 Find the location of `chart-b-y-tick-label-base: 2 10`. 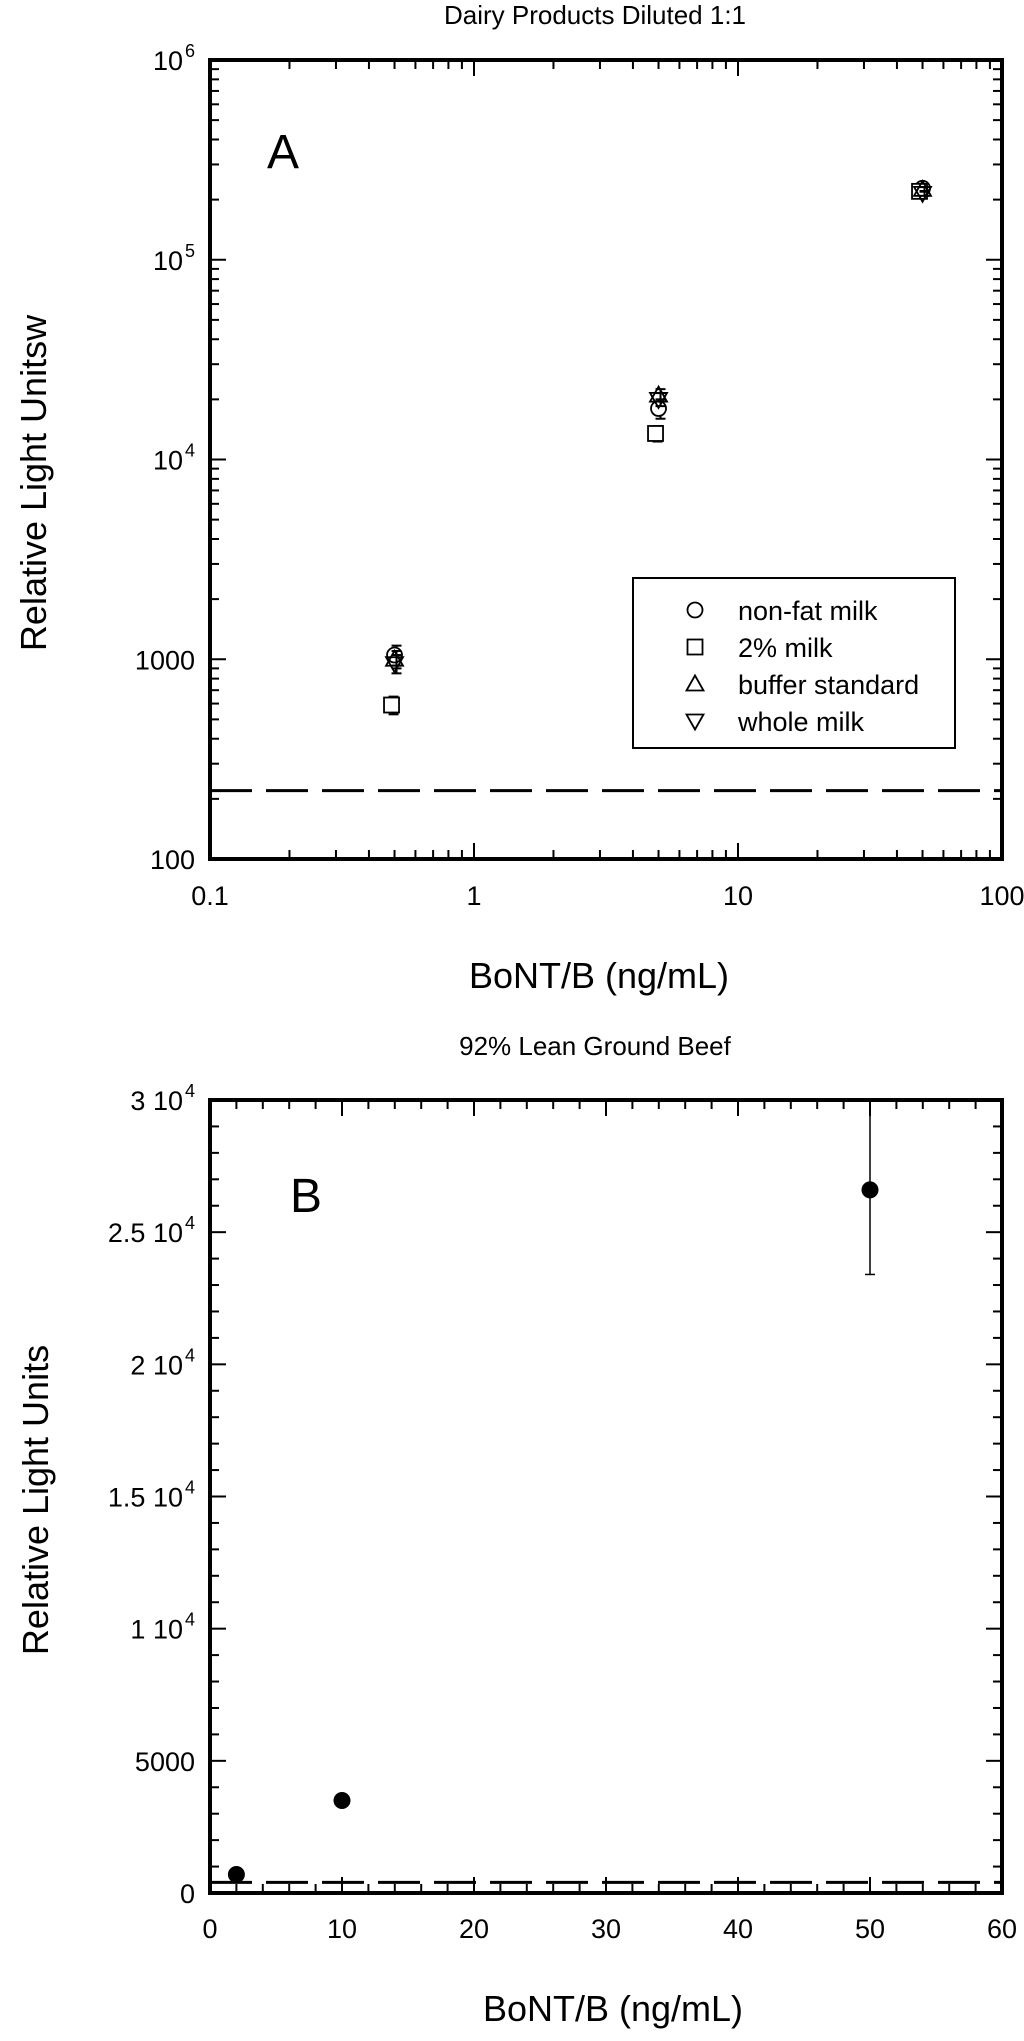

chart-b-y-tick-label-base: 2 10 is located at coordinates (156, 1365).